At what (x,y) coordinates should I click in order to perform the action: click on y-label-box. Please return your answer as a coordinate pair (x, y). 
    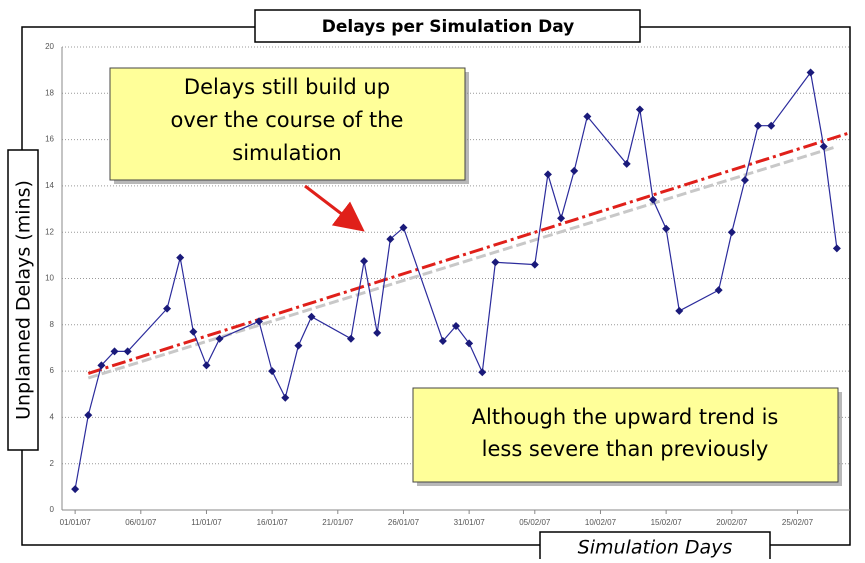
    Looking at the image, I should click on (23, 300).